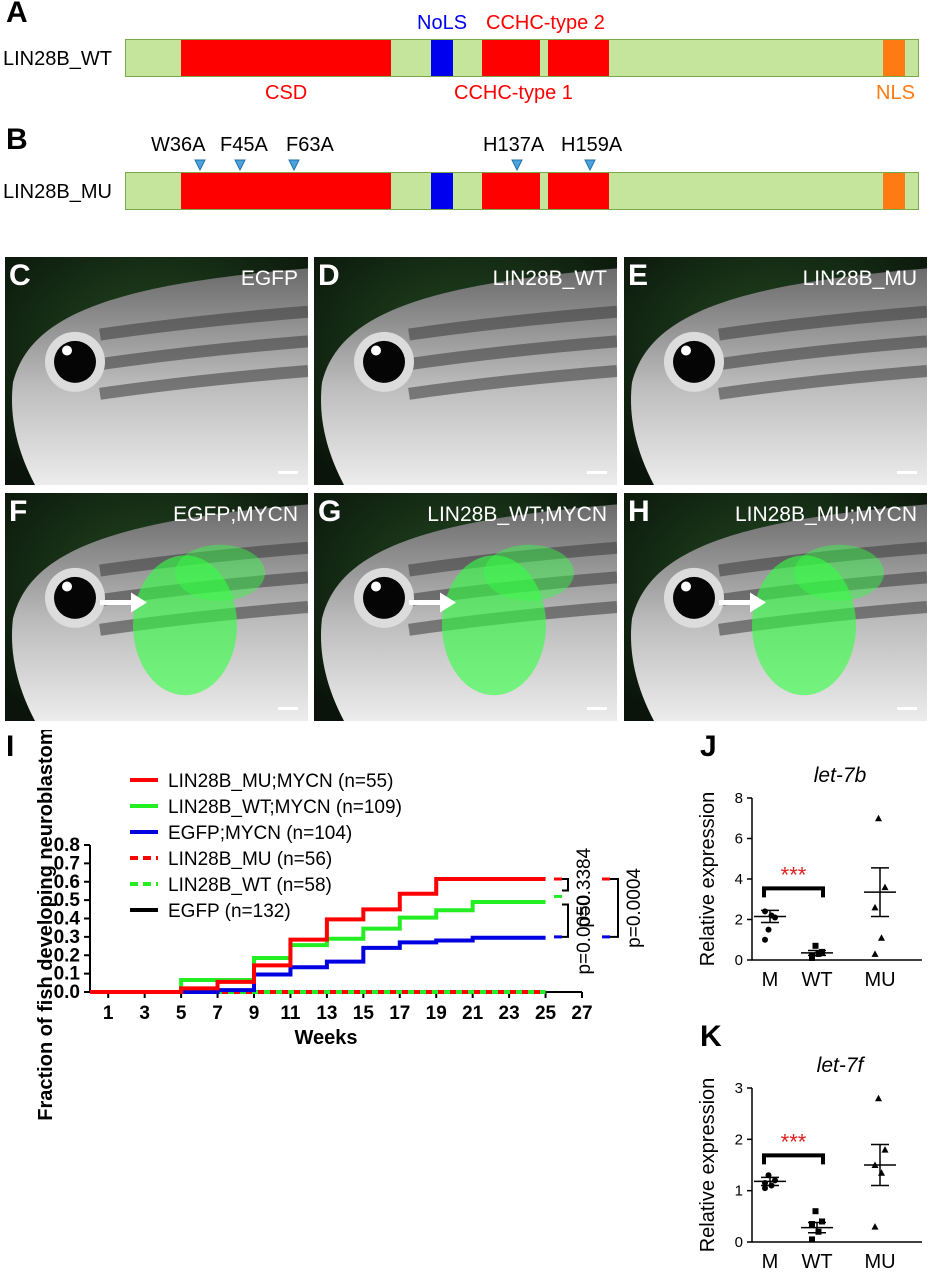 Image resolution: width=932 pixels, height=1280 pixels. What do you see at coordinates (17, 14) in the screenshot?
I see `panel-a-letter: A` at bounding box center [17, 14].